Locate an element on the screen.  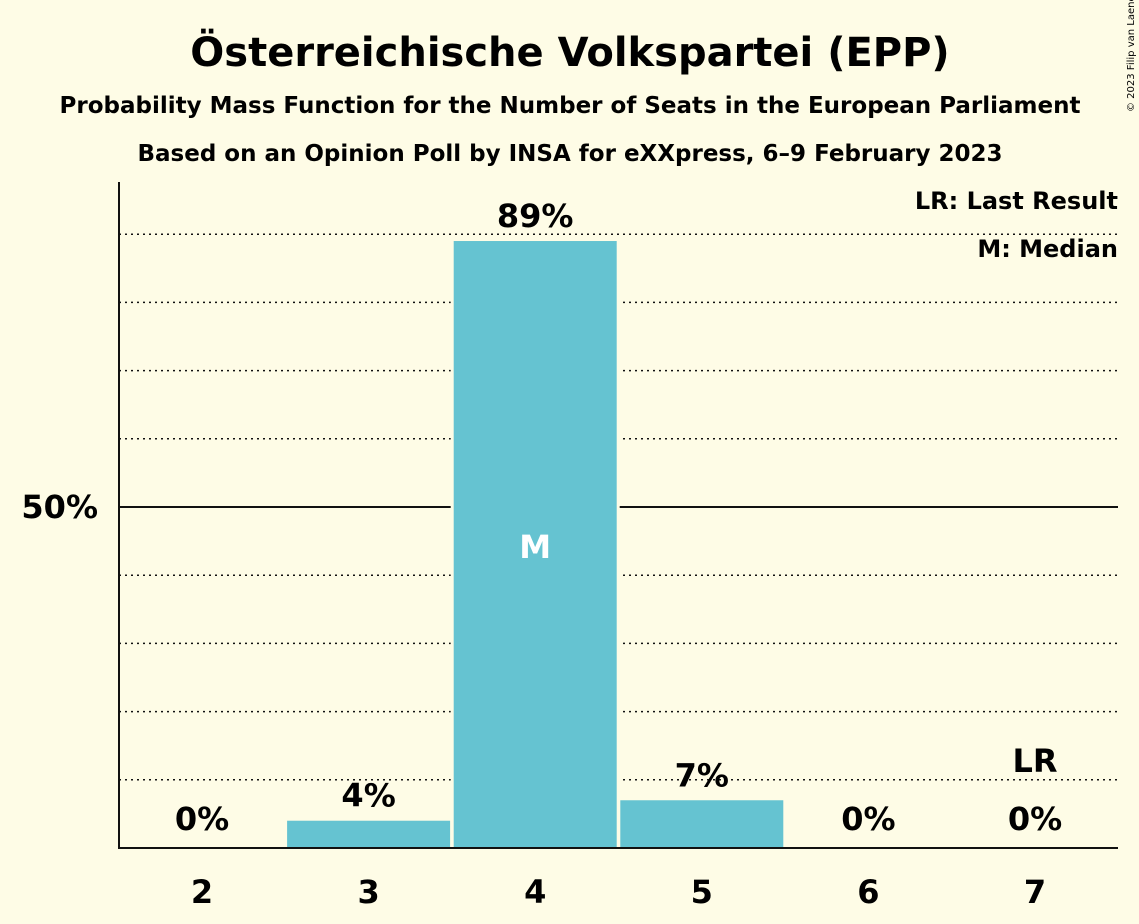
x-tick-label-2: 2 is located at coordinates (202, 892).